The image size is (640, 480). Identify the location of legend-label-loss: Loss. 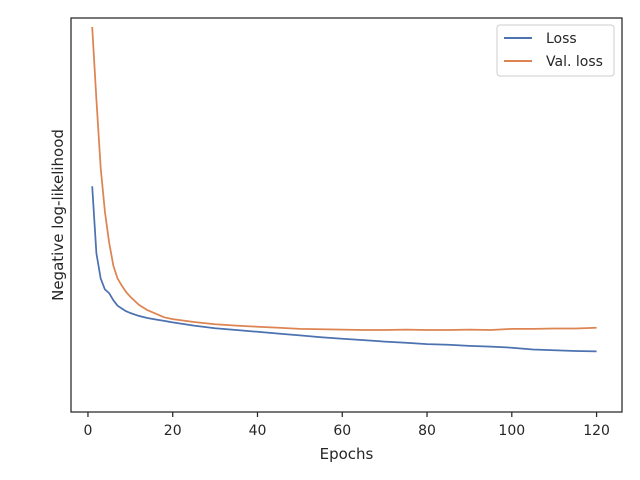
(561, 39).